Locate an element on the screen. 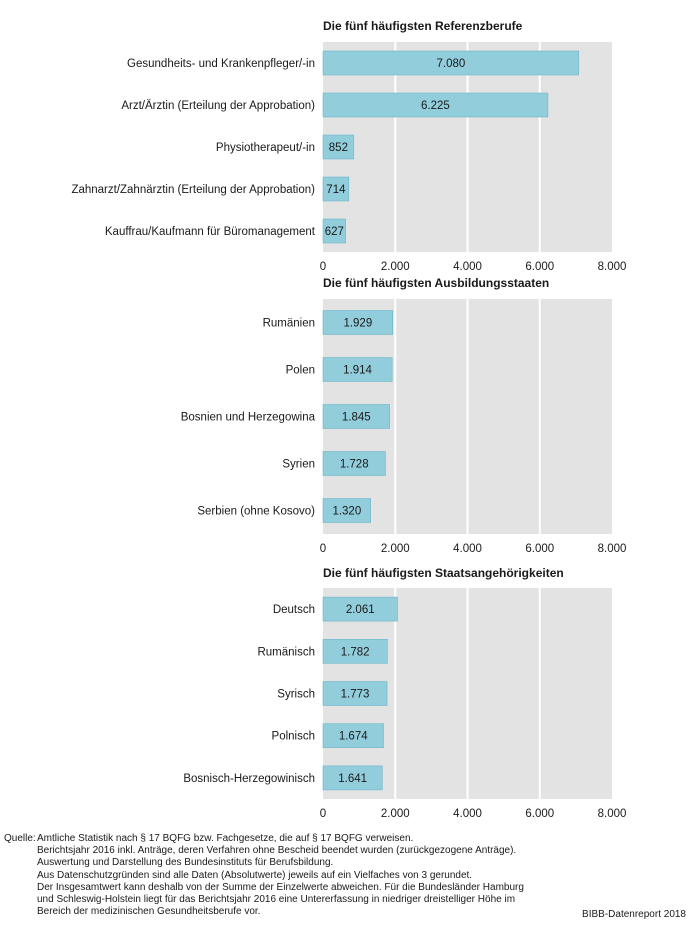 This screenshot has width=700, height=930. chart-title: Die fünf häufigsten Ausbildungsstaaten is located at coordinates (436, 283).